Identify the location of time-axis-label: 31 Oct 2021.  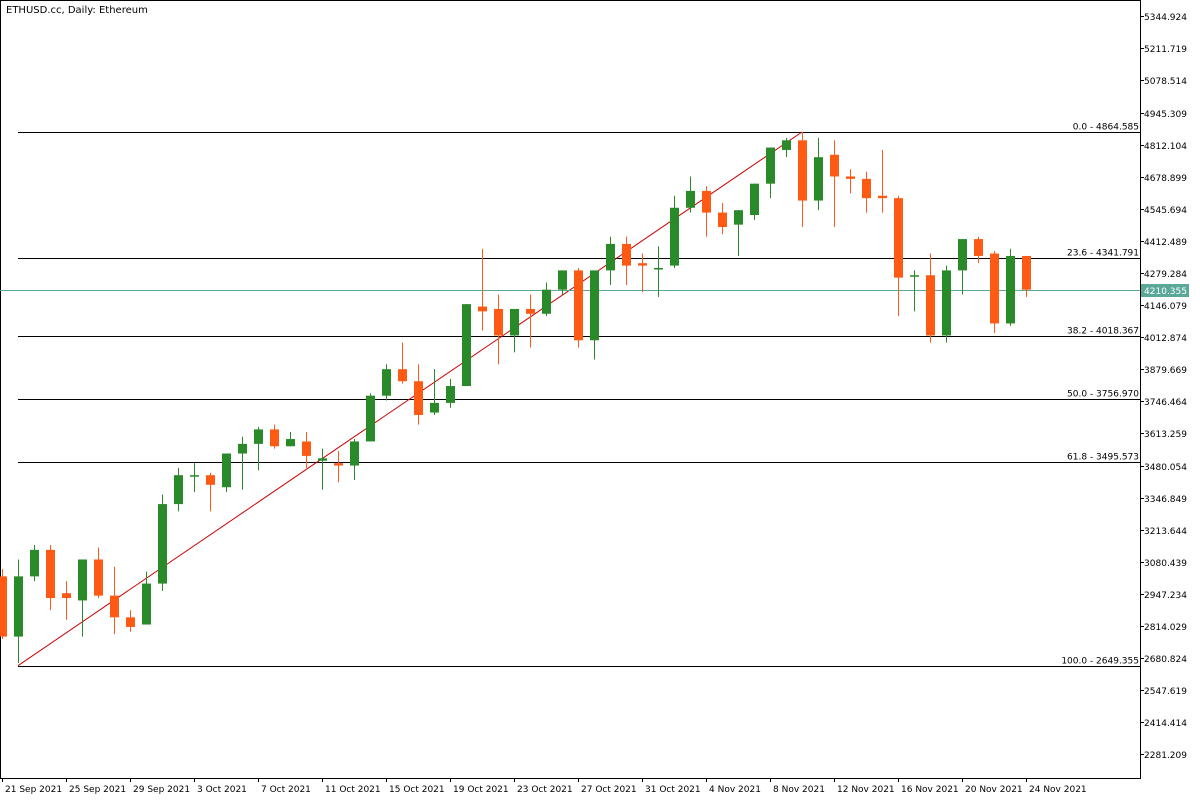
(673, 790).